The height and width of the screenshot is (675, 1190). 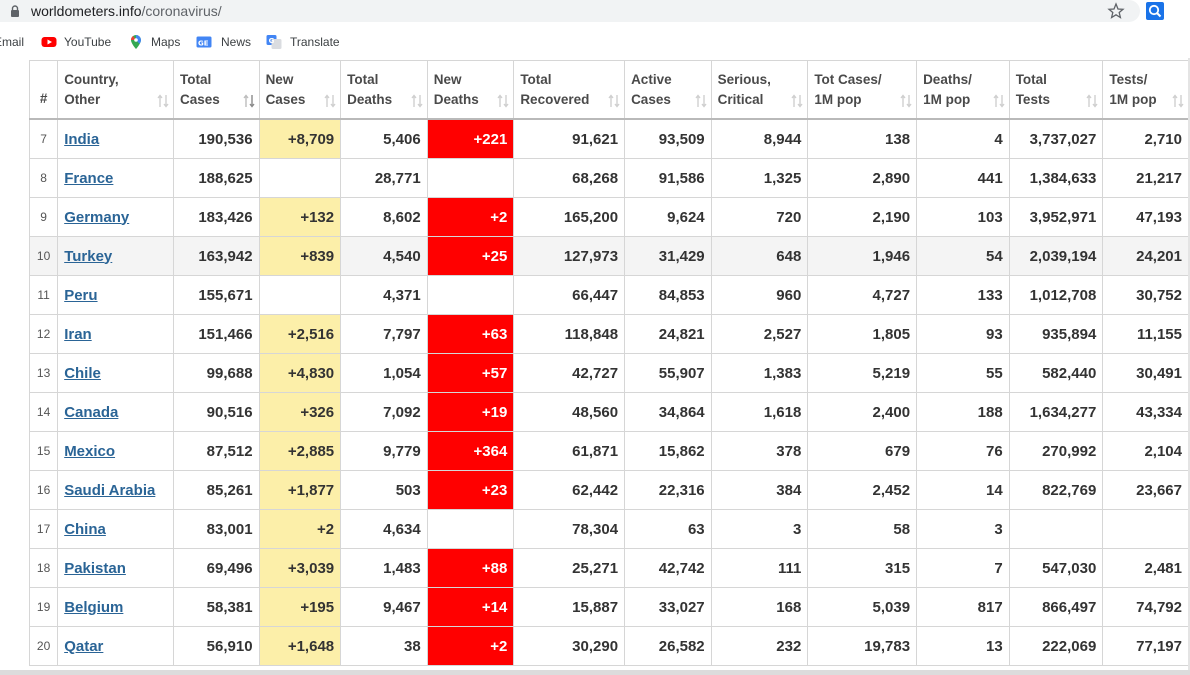 I want to click on column-header-active: Active Cases, so click(x=668, y=90).